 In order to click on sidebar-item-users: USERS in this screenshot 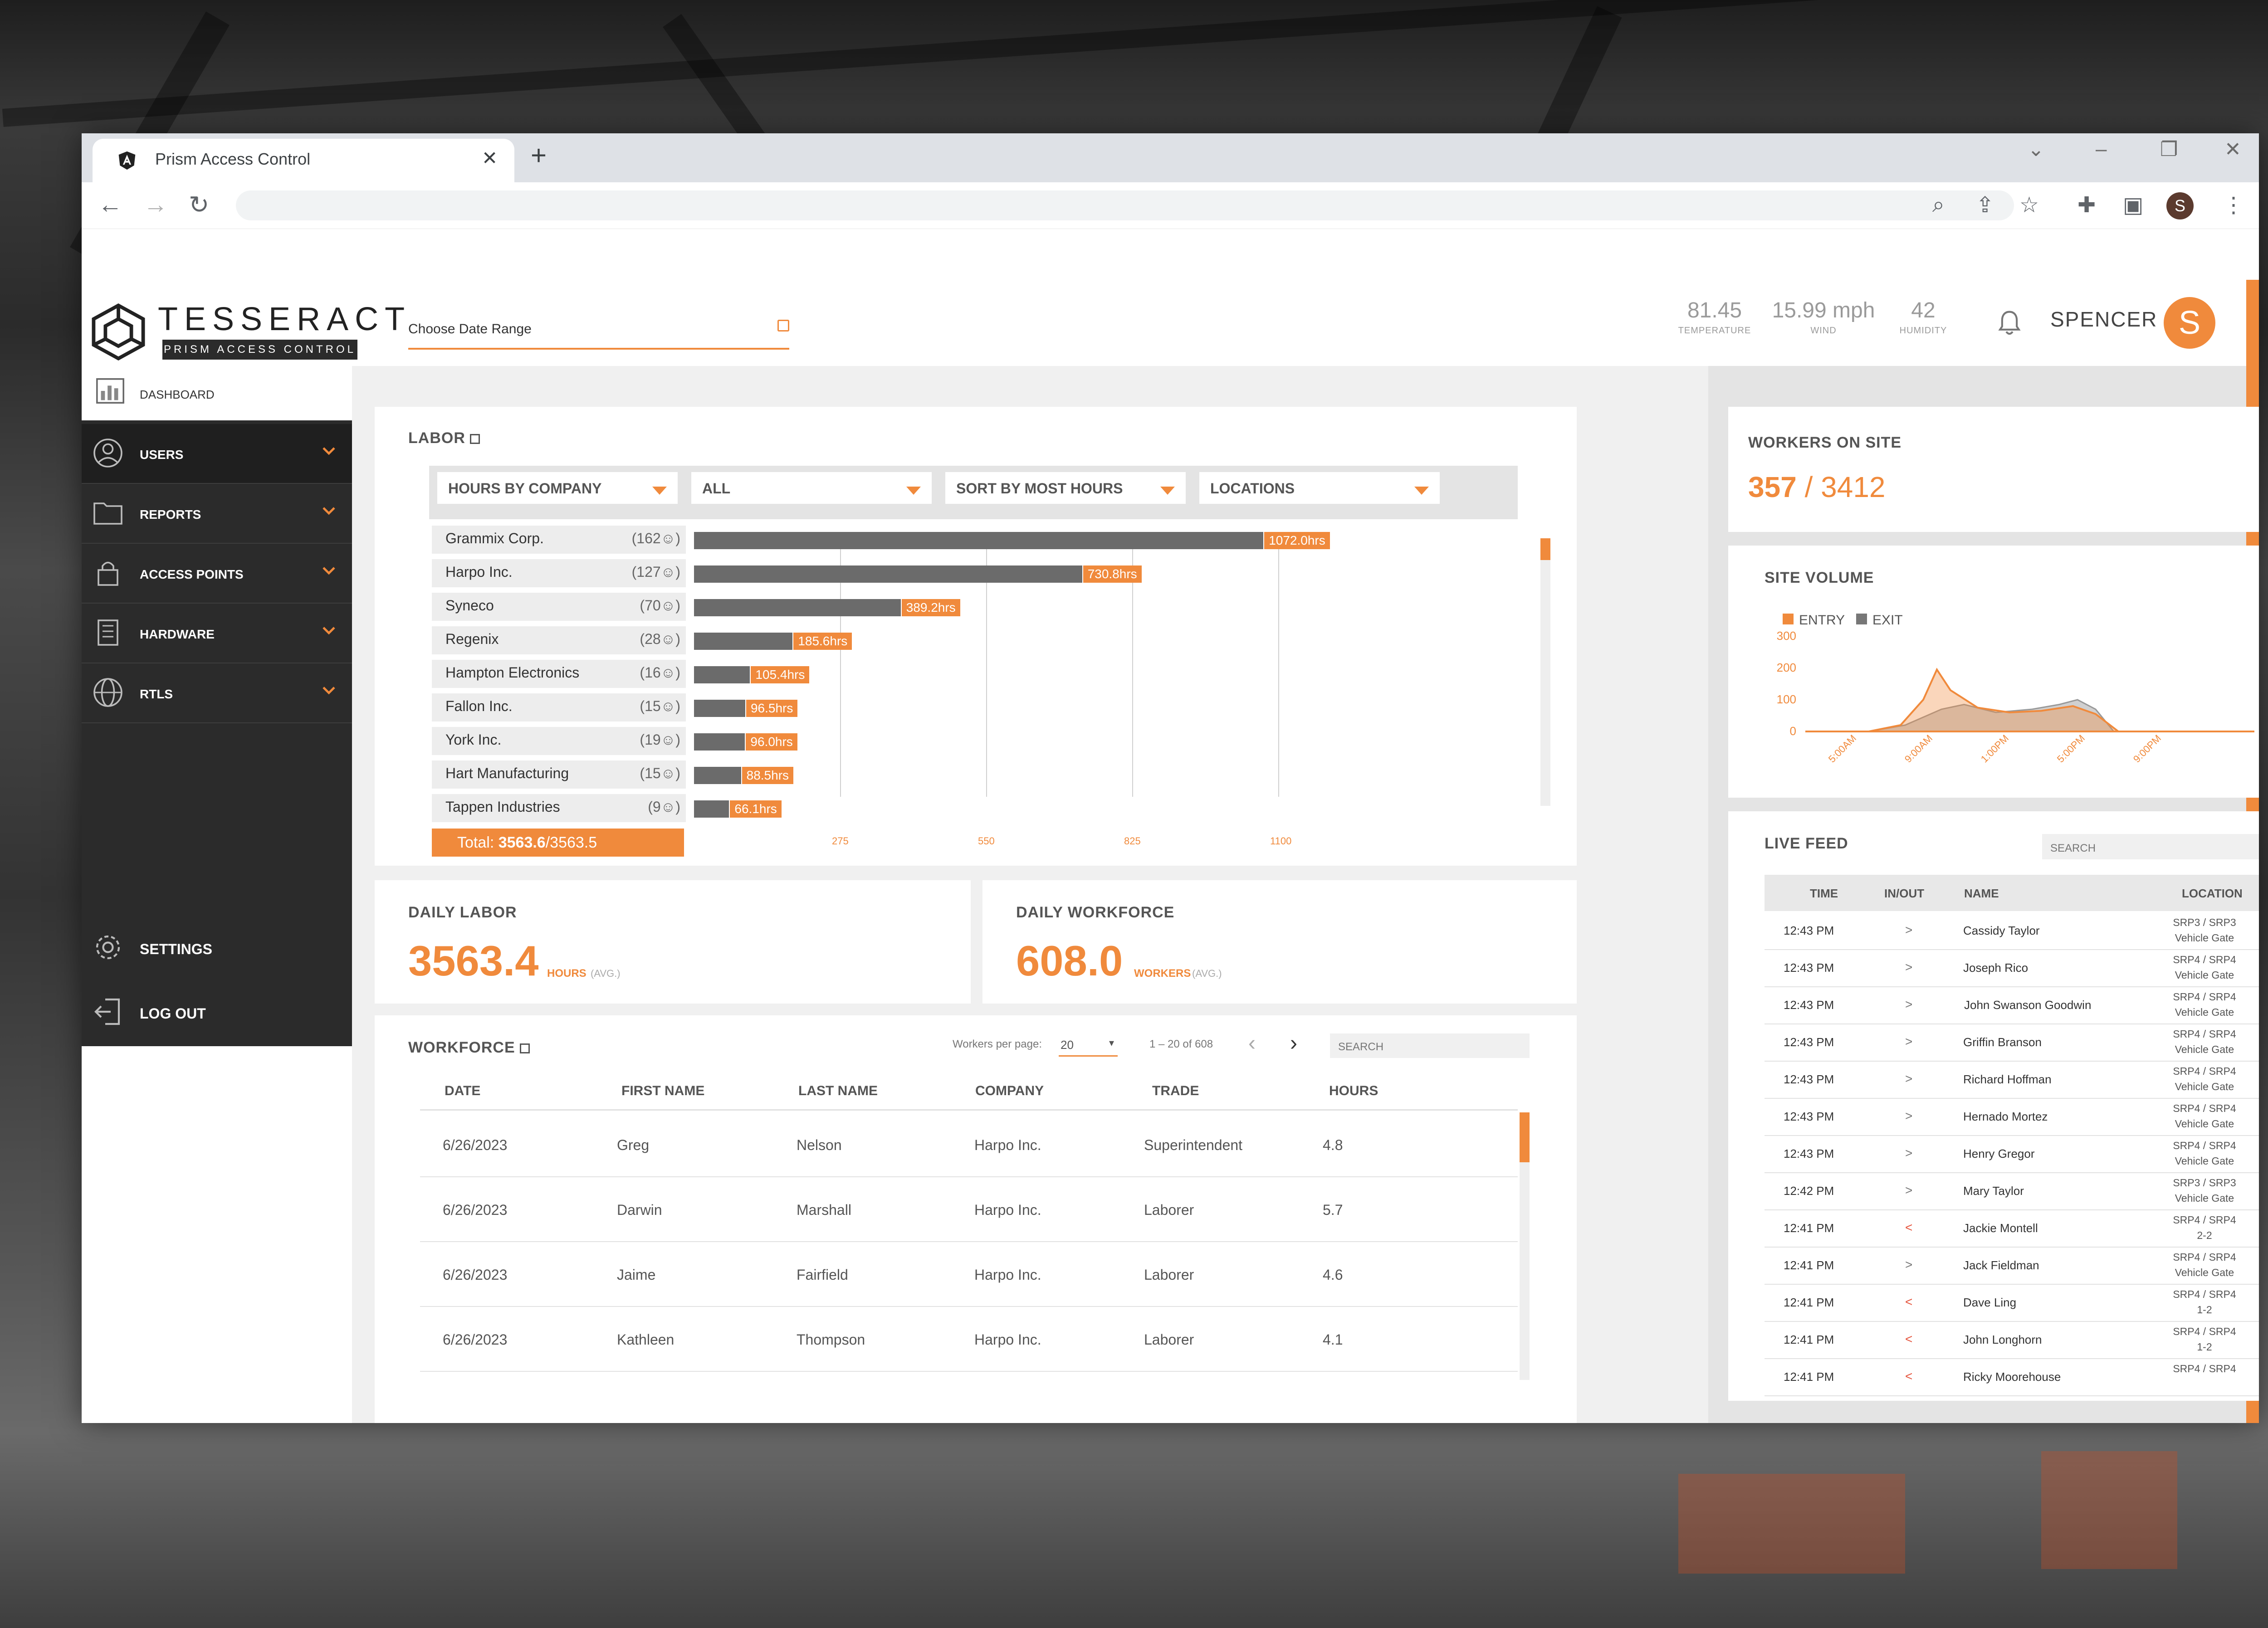, I will do `click(217, 454)`.